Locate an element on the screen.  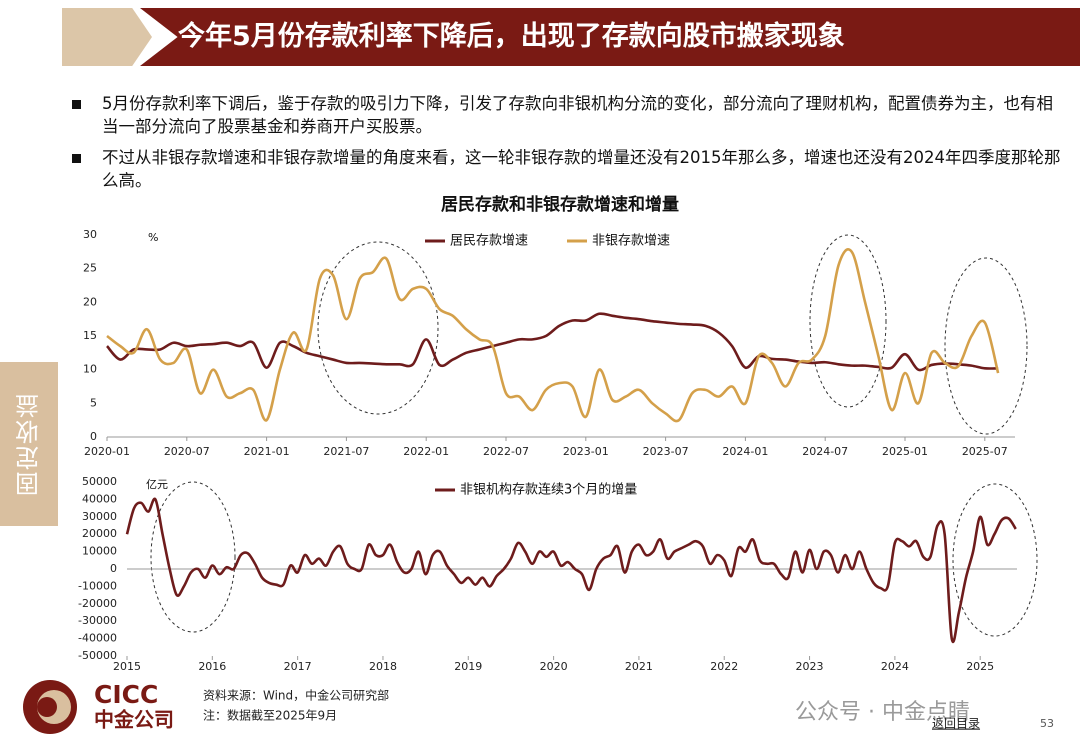
x-tick-label: 2024 is located at coordinates (895, 666).